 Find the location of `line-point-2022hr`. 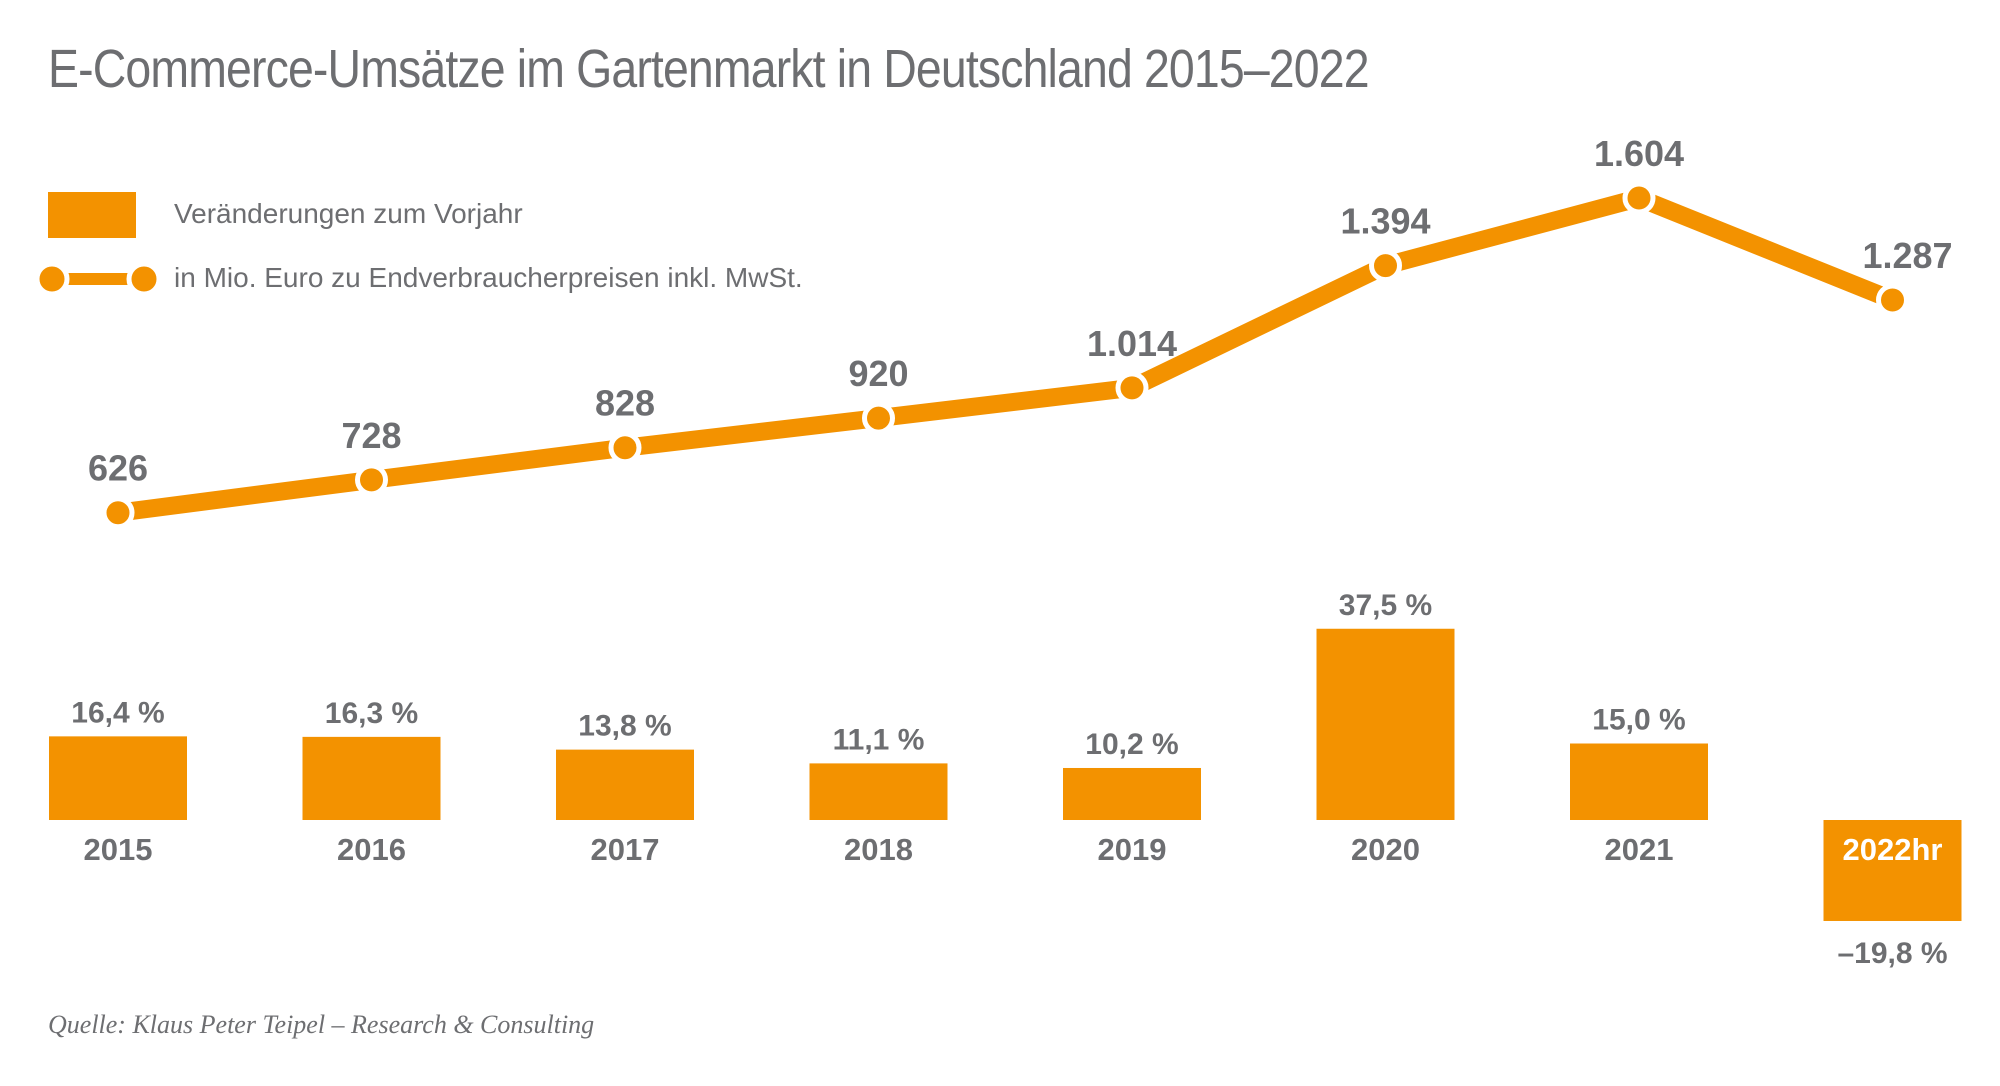

line-point-2022hr is located at coordinates (1892, 300).